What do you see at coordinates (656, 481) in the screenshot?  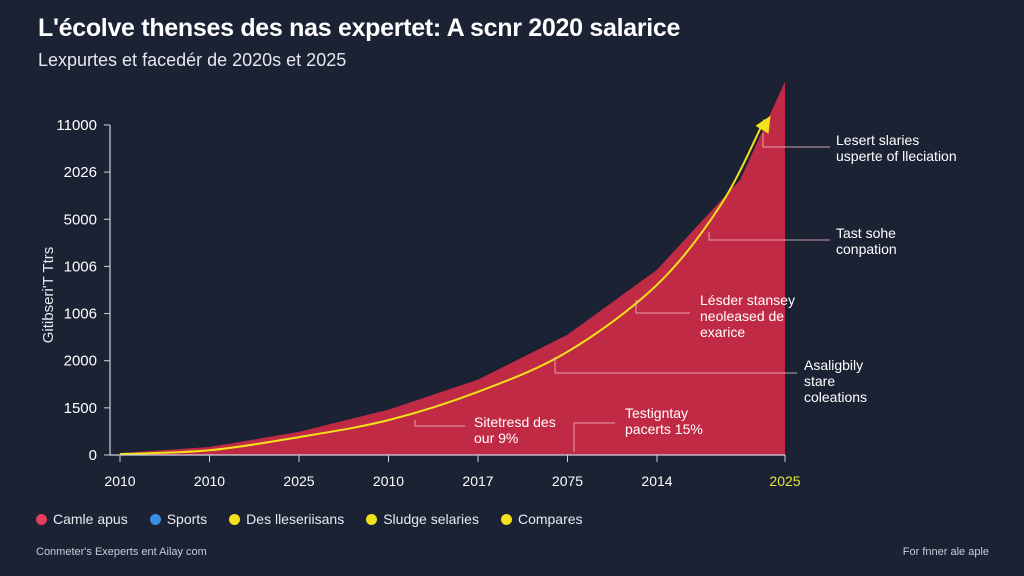 I see `x-tick-label: 2014` at bounding box center [656, 481].